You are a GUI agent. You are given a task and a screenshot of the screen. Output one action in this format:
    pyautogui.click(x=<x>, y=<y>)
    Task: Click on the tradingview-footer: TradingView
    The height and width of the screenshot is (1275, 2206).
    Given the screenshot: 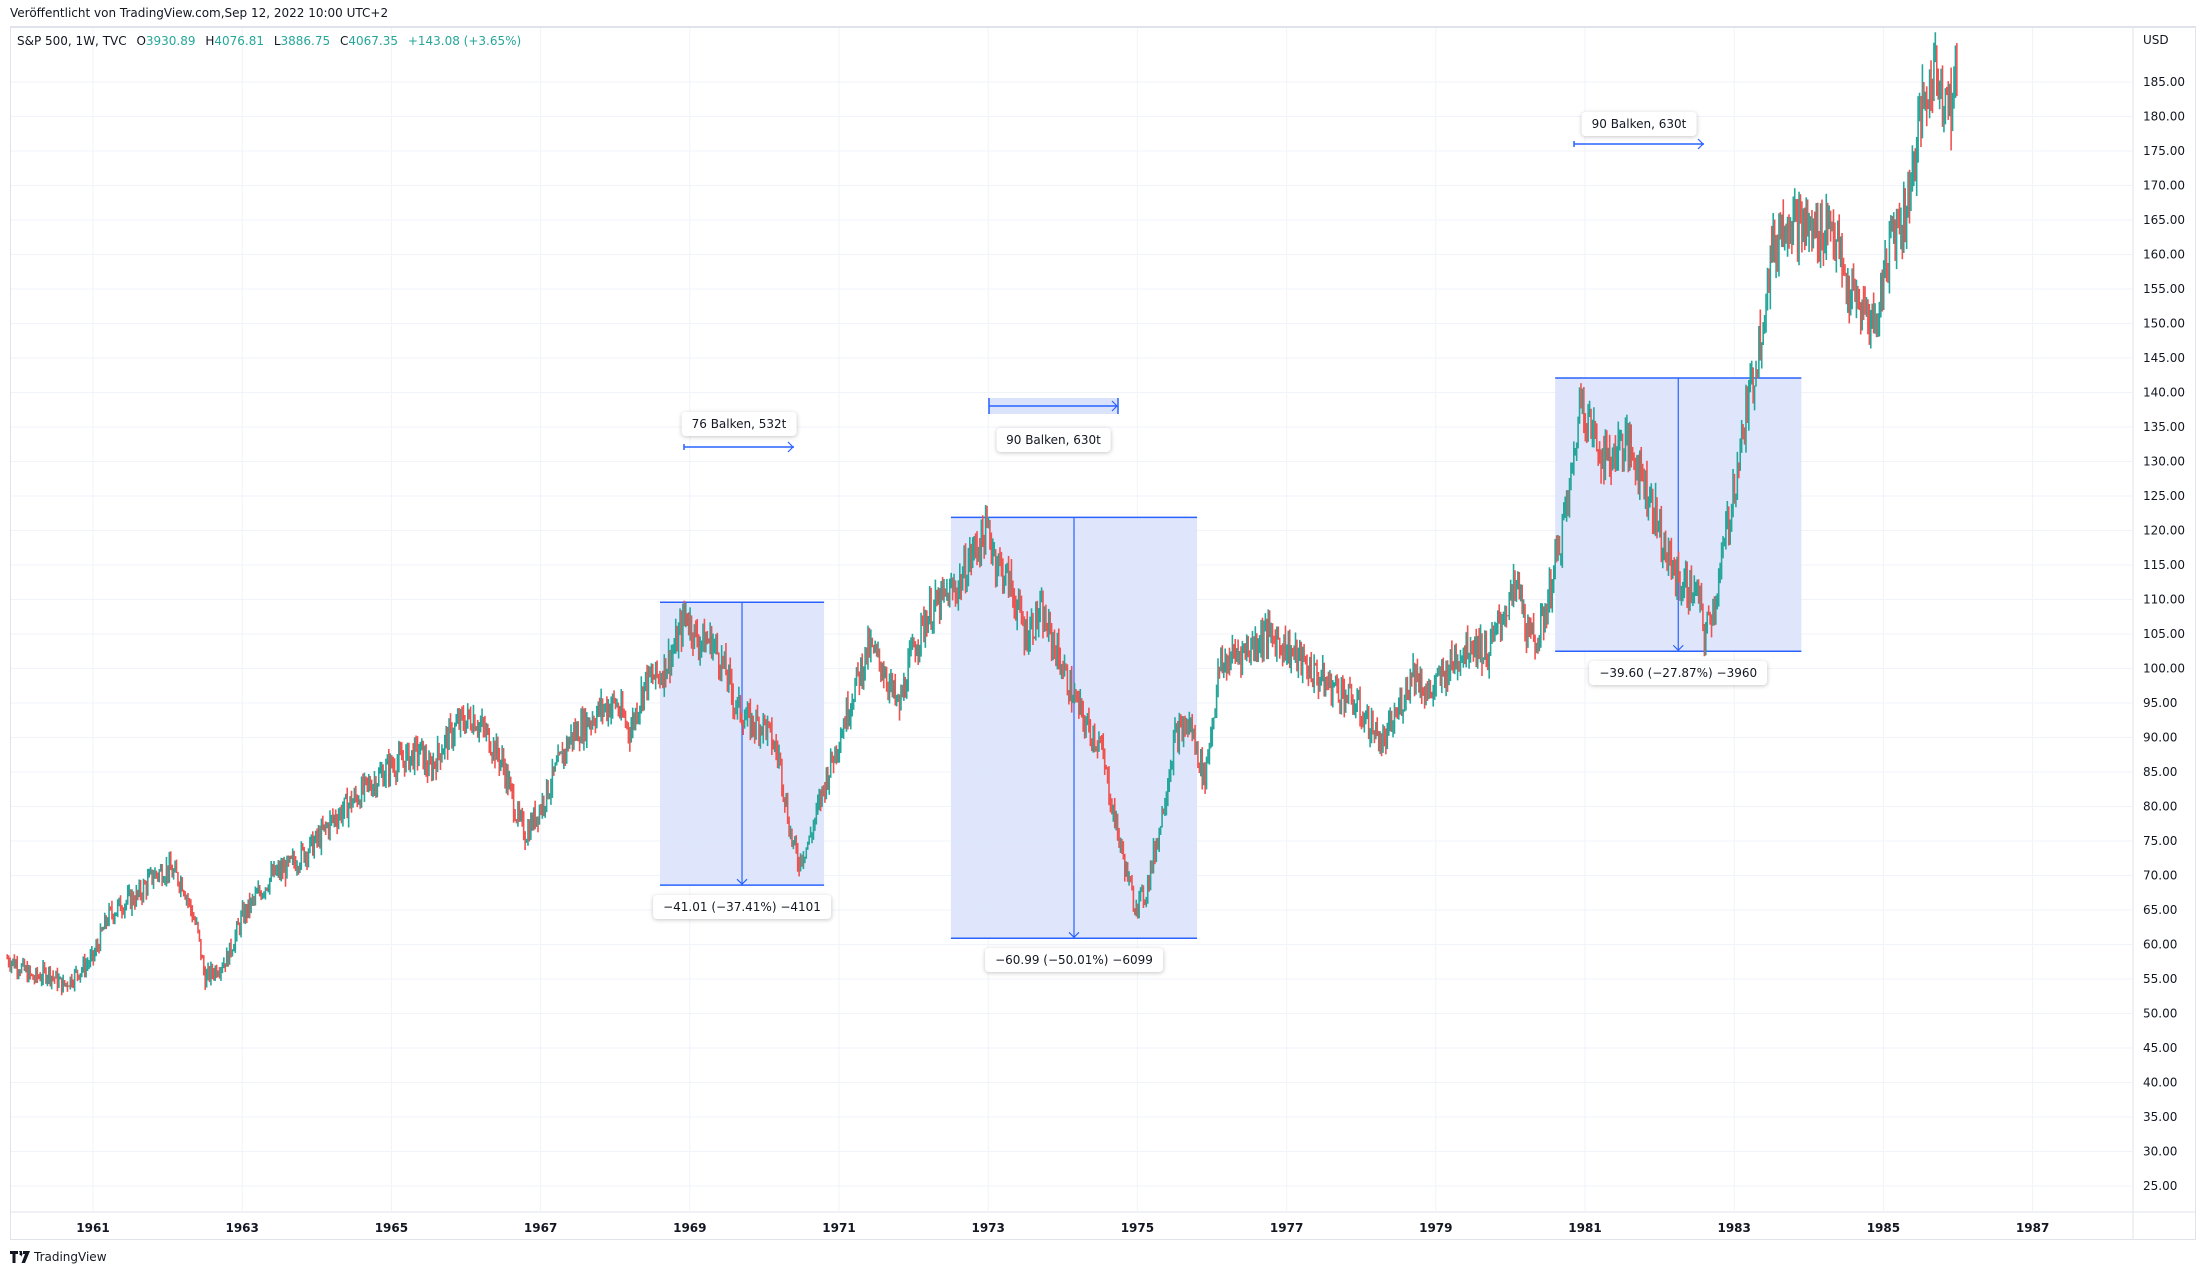 What is the action you would take?
    pyautogui.click(x=58, y=1257)
    